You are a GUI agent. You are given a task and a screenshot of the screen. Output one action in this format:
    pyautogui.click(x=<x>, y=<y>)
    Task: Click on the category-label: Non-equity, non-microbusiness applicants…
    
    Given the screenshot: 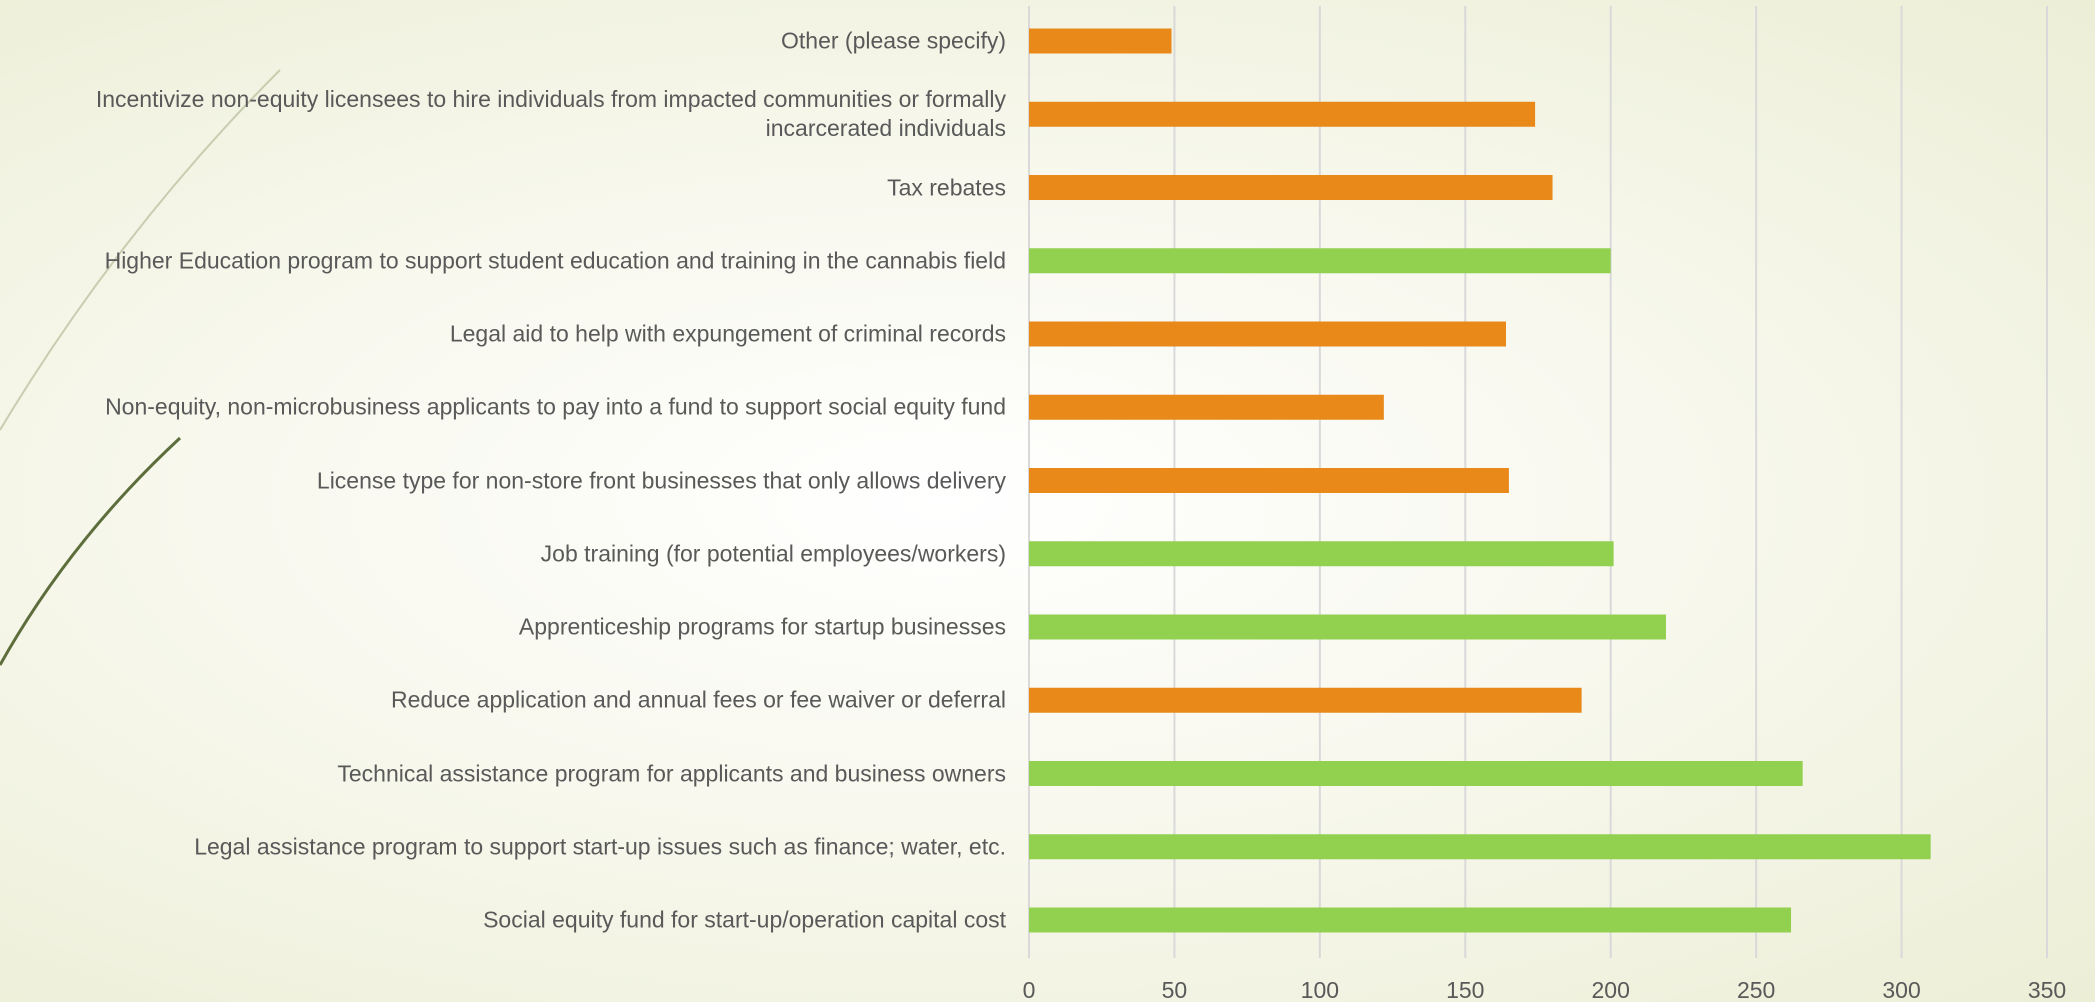 What is the action you would take?
    pyautogui.click(x=555, y=406)
    